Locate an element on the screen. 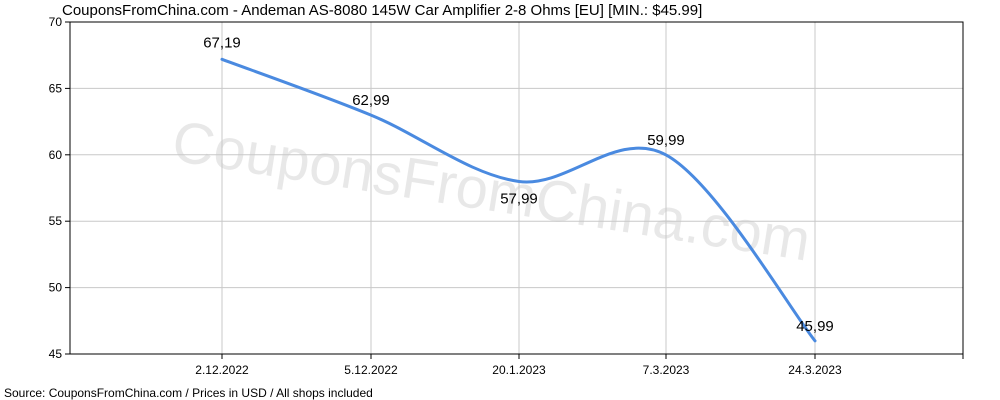 The width and height of the screenshot is (1000, 400). y-tick-label: 65 is located at coordinates (56, 88).